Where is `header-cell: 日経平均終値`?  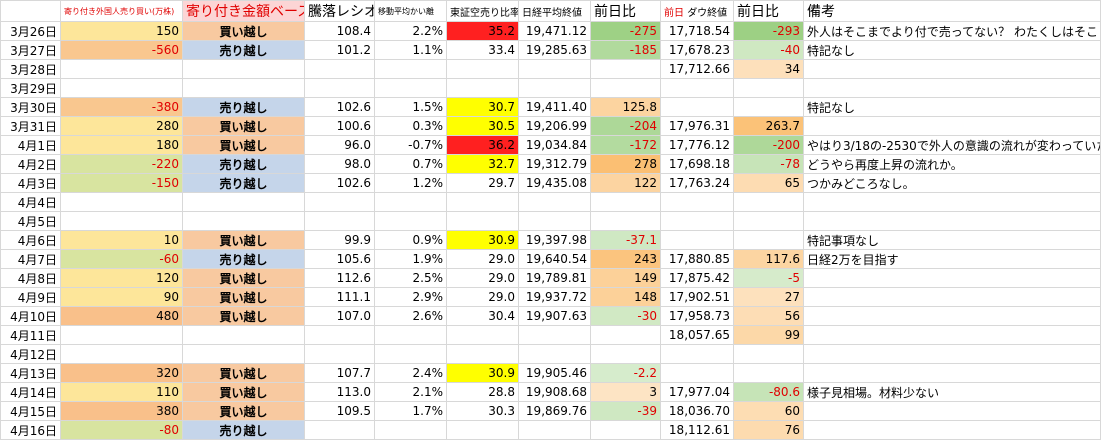
header-cell: 日経平均終値 is located at coordinates (554, 11).